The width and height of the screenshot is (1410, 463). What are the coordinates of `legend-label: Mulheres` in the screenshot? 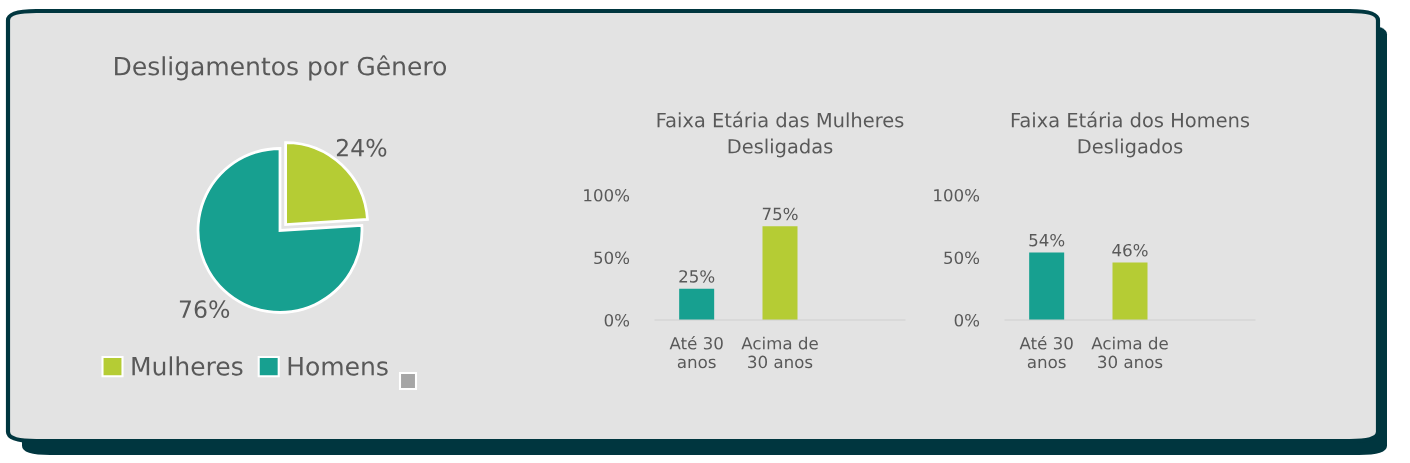 It's located at (187, 366).